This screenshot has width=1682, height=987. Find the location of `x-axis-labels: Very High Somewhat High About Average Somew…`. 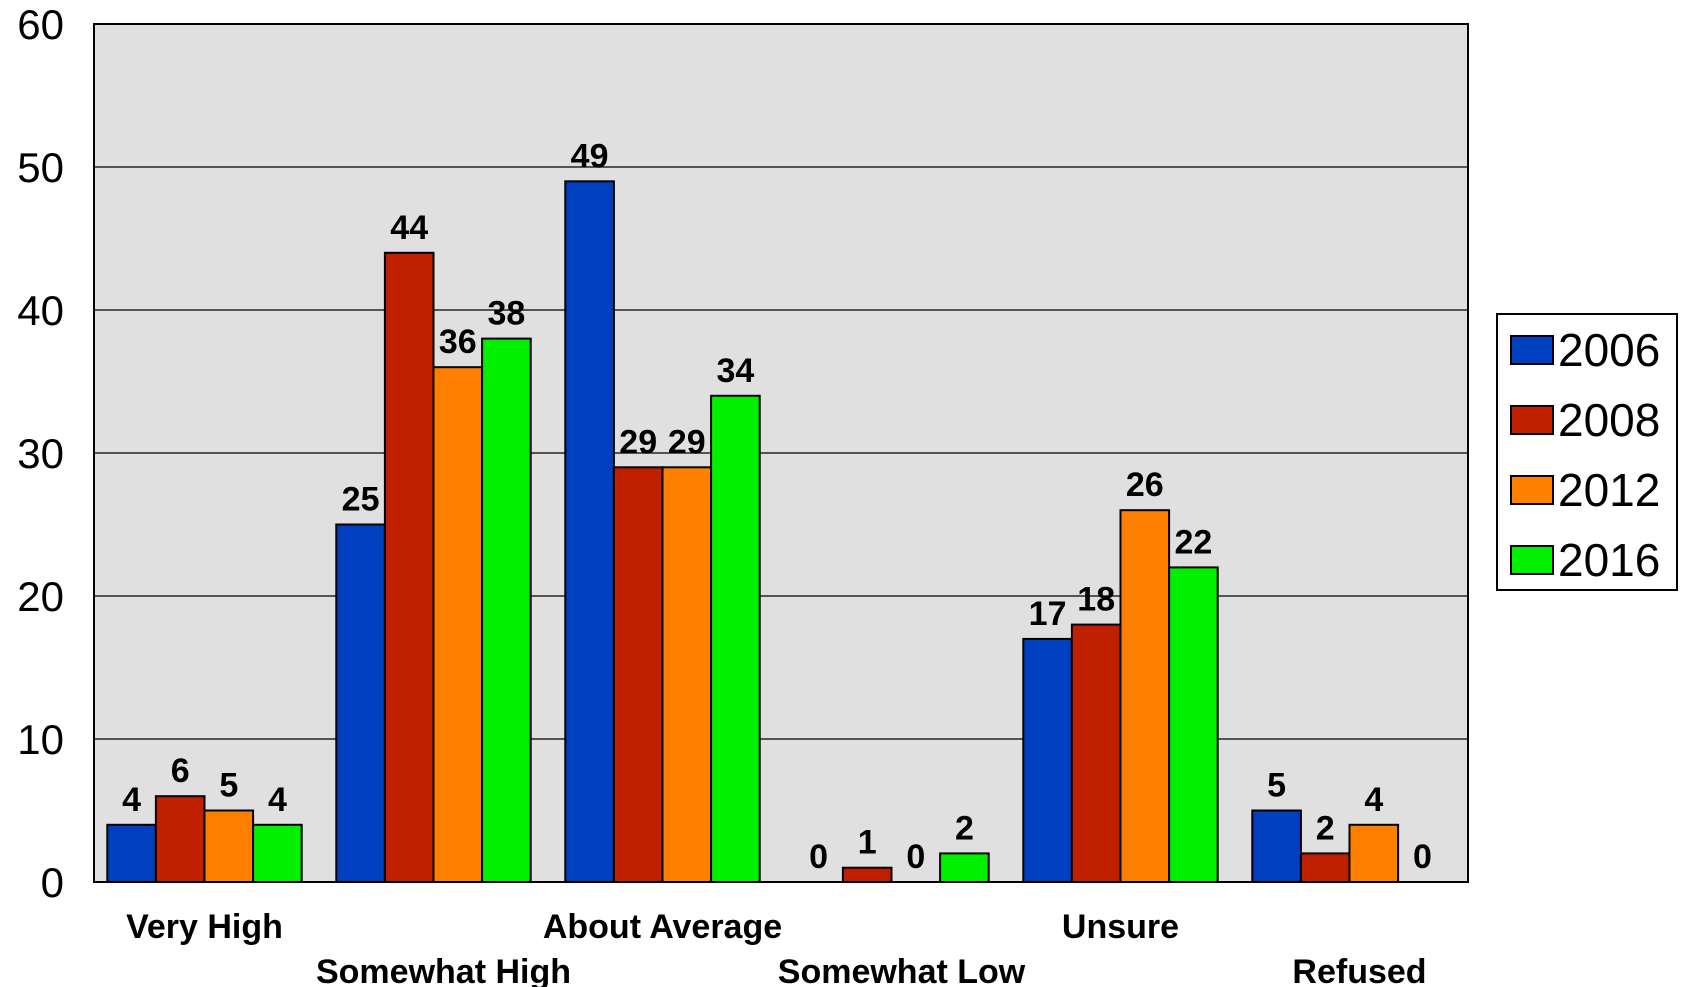

x-axis-labels: Very High Somewhat High About Average Somew… is located at coordinates (776, 947).